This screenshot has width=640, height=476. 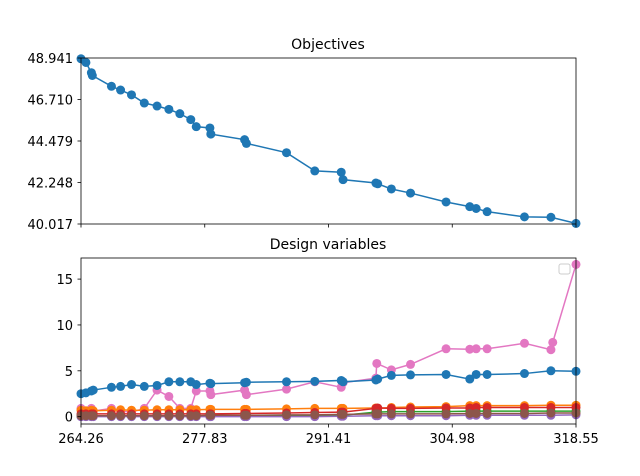 I want to click on objectives-y-axis: 48.941 46.710 44.479 42.248 40.017, so click(x=54, y=142).